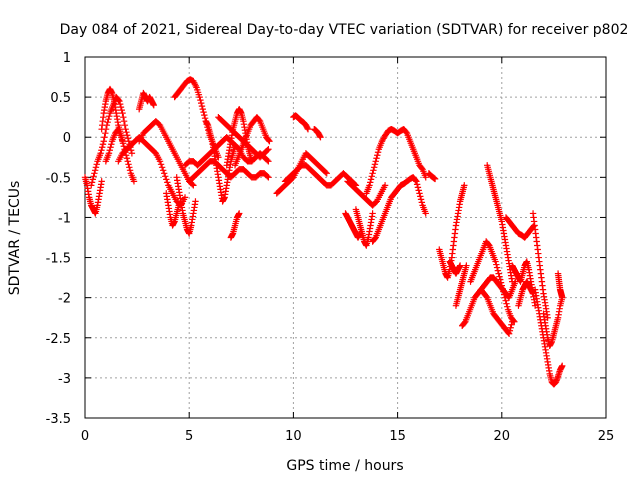  I want to click on x-tick-label: 10, so click(293, 436).